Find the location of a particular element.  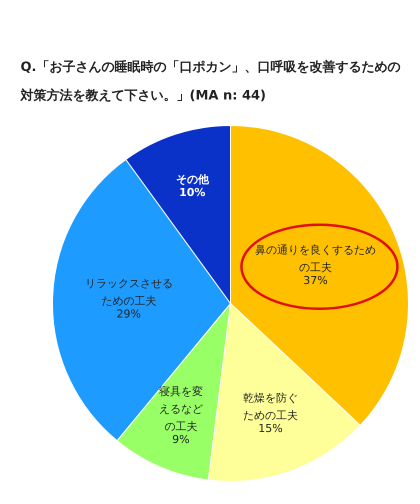

slice-label: リラックスさせるための工夫 is located at coordinates (128, 292).